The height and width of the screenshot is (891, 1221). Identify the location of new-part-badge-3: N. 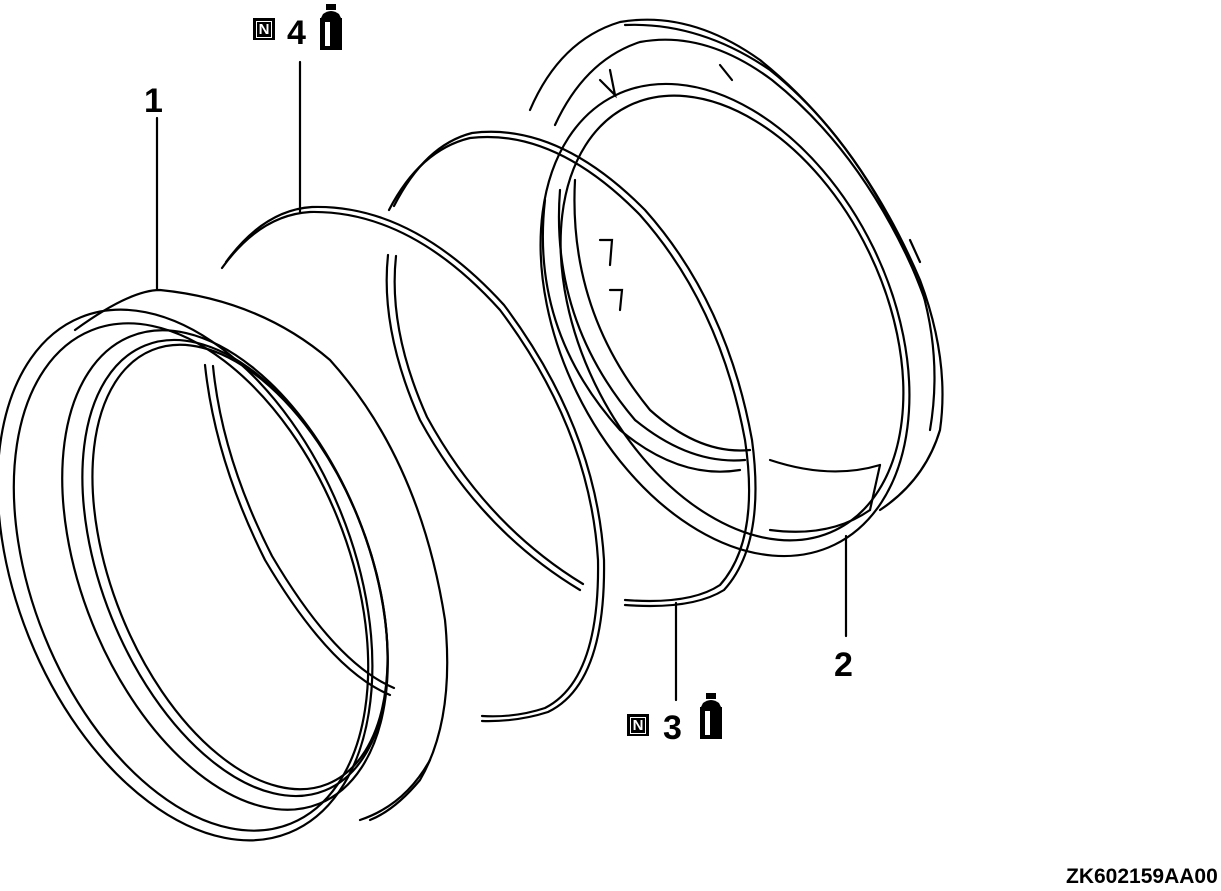
(638, 725).